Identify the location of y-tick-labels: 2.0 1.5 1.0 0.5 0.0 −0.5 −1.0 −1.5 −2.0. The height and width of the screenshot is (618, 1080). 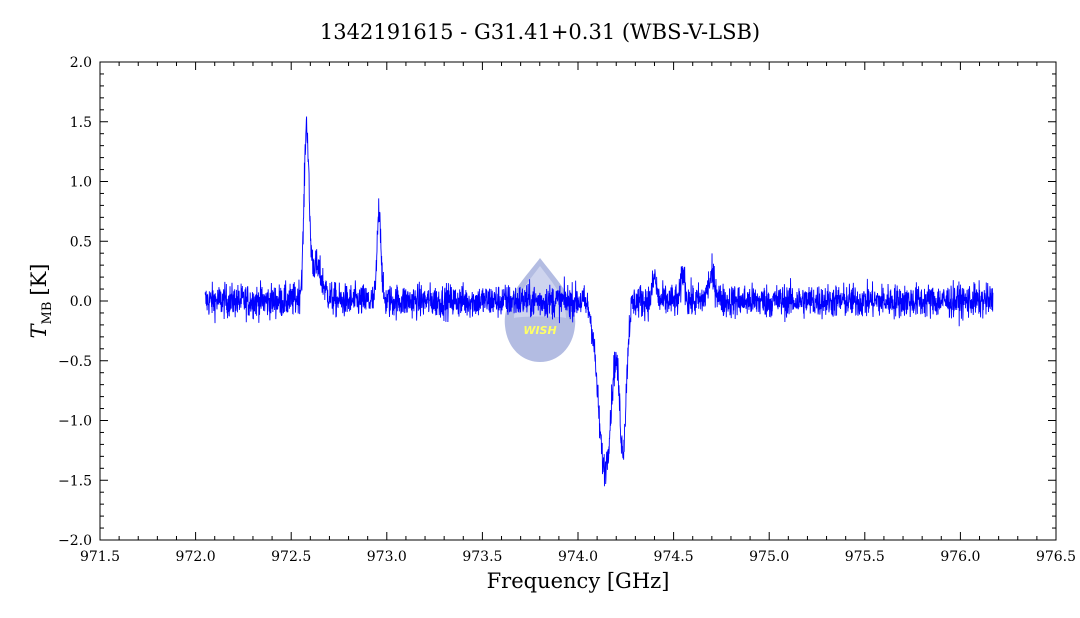
(75, 302).